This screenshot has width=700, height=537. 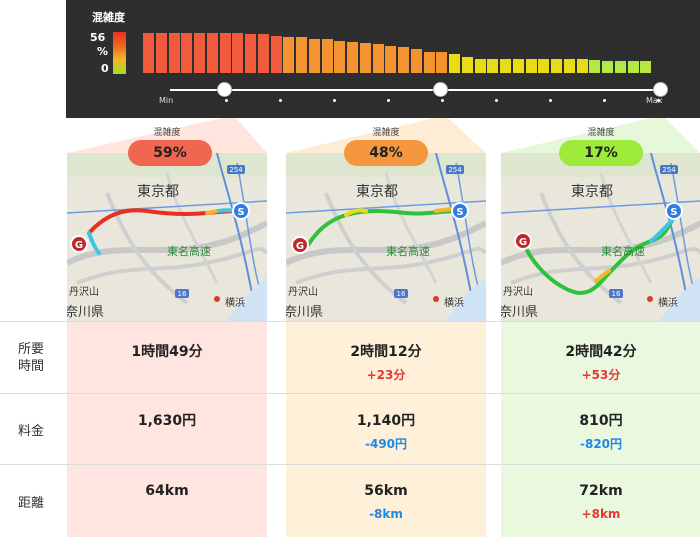 I want to click on route-3-map: S G 16 254 東京都 東名高速 丹沢山 奈川県 横浜, so click(x=600, y=237).